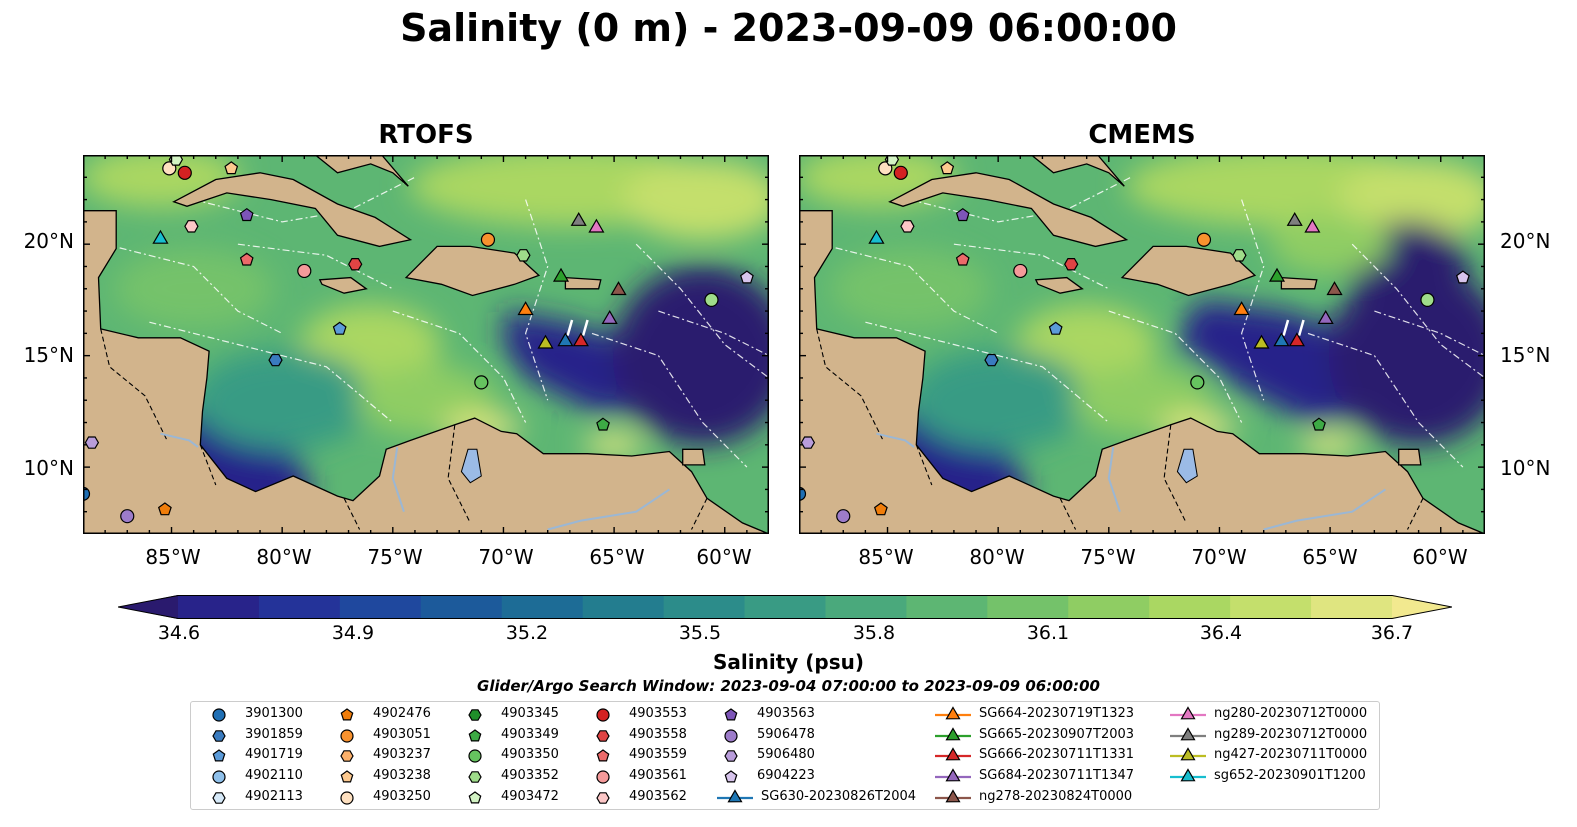 This screenshot has width=1577, height=827. Describe the element at coordinates (700, 633) in the screenshot. I see `colorbar-tick: 35.5` at that location.